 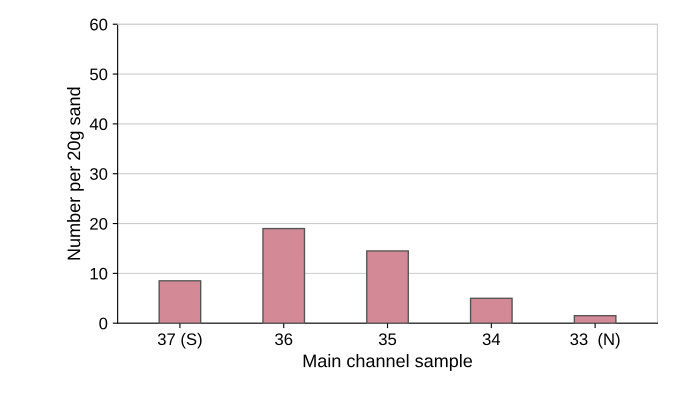 I want to click on y-tick-label: 60, so click(x=99, y=24).